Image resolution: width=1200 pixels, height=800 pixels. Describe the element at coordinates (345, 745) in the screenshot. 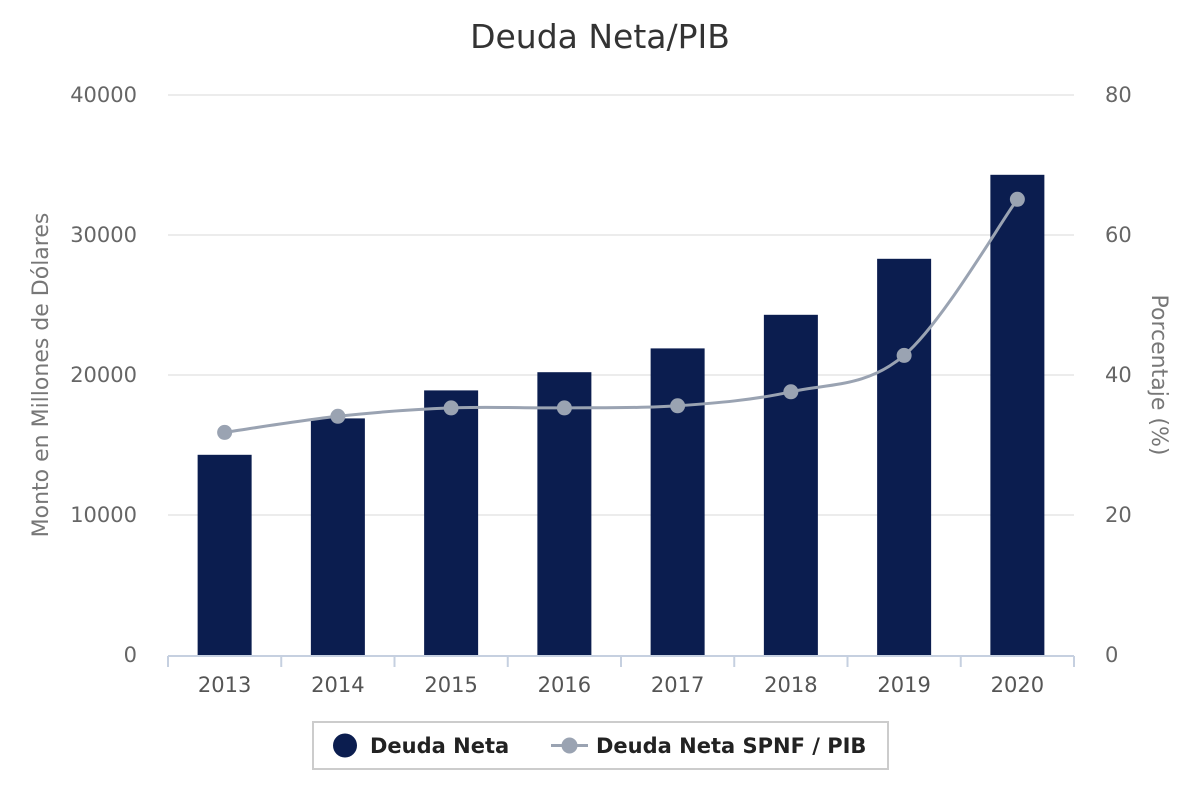

I see `legend-marker-bar` at that location.